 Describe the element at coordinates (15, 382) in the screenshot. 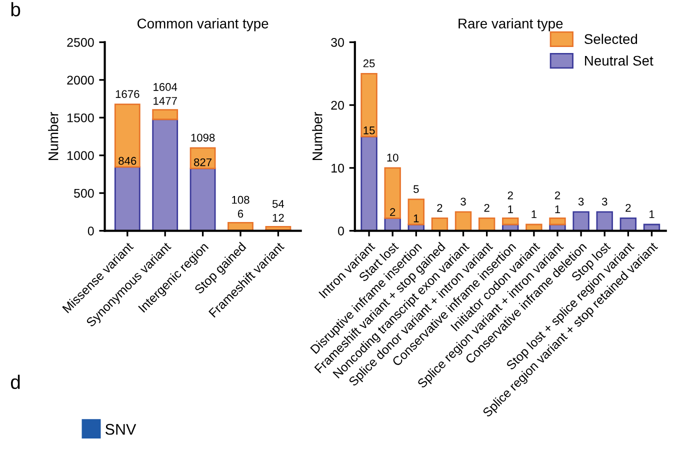

I see `text: d` at that location.